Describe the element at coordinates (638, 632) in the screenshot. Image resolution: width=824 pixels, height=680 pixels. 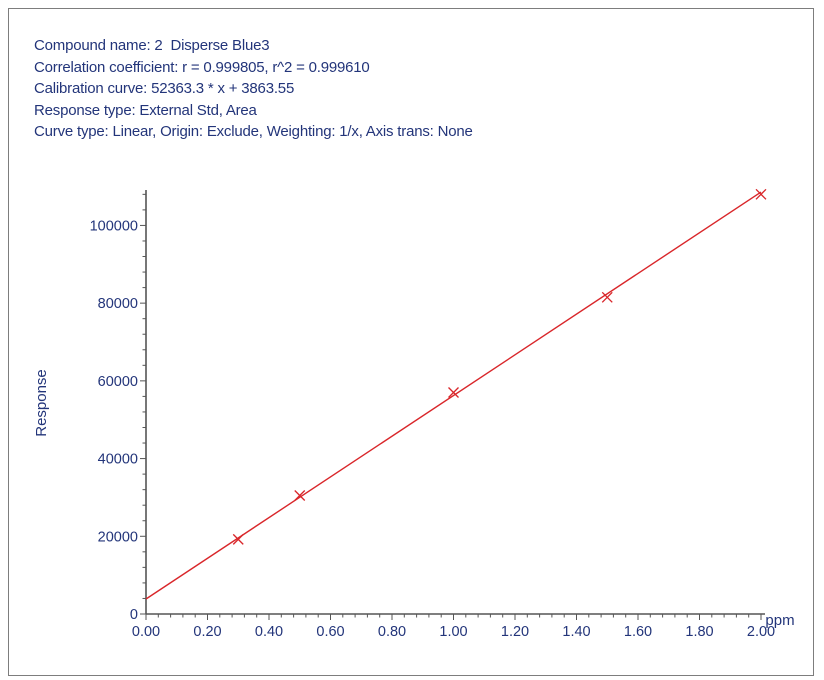
I see `x-tick-label: 1.60` at that location.